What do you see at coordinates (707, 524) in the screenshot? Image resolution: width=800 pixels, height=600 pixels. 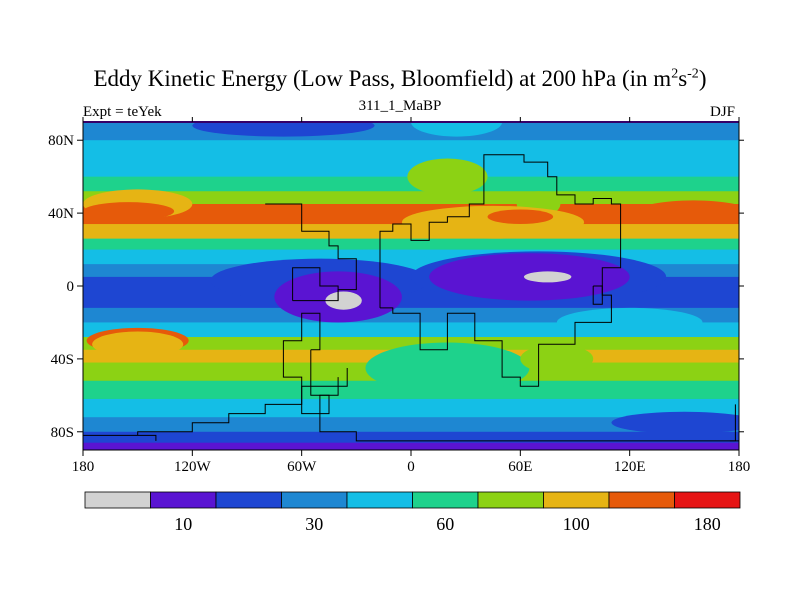 I see `colorbar-label: 180` at bounding box center [707, 524].